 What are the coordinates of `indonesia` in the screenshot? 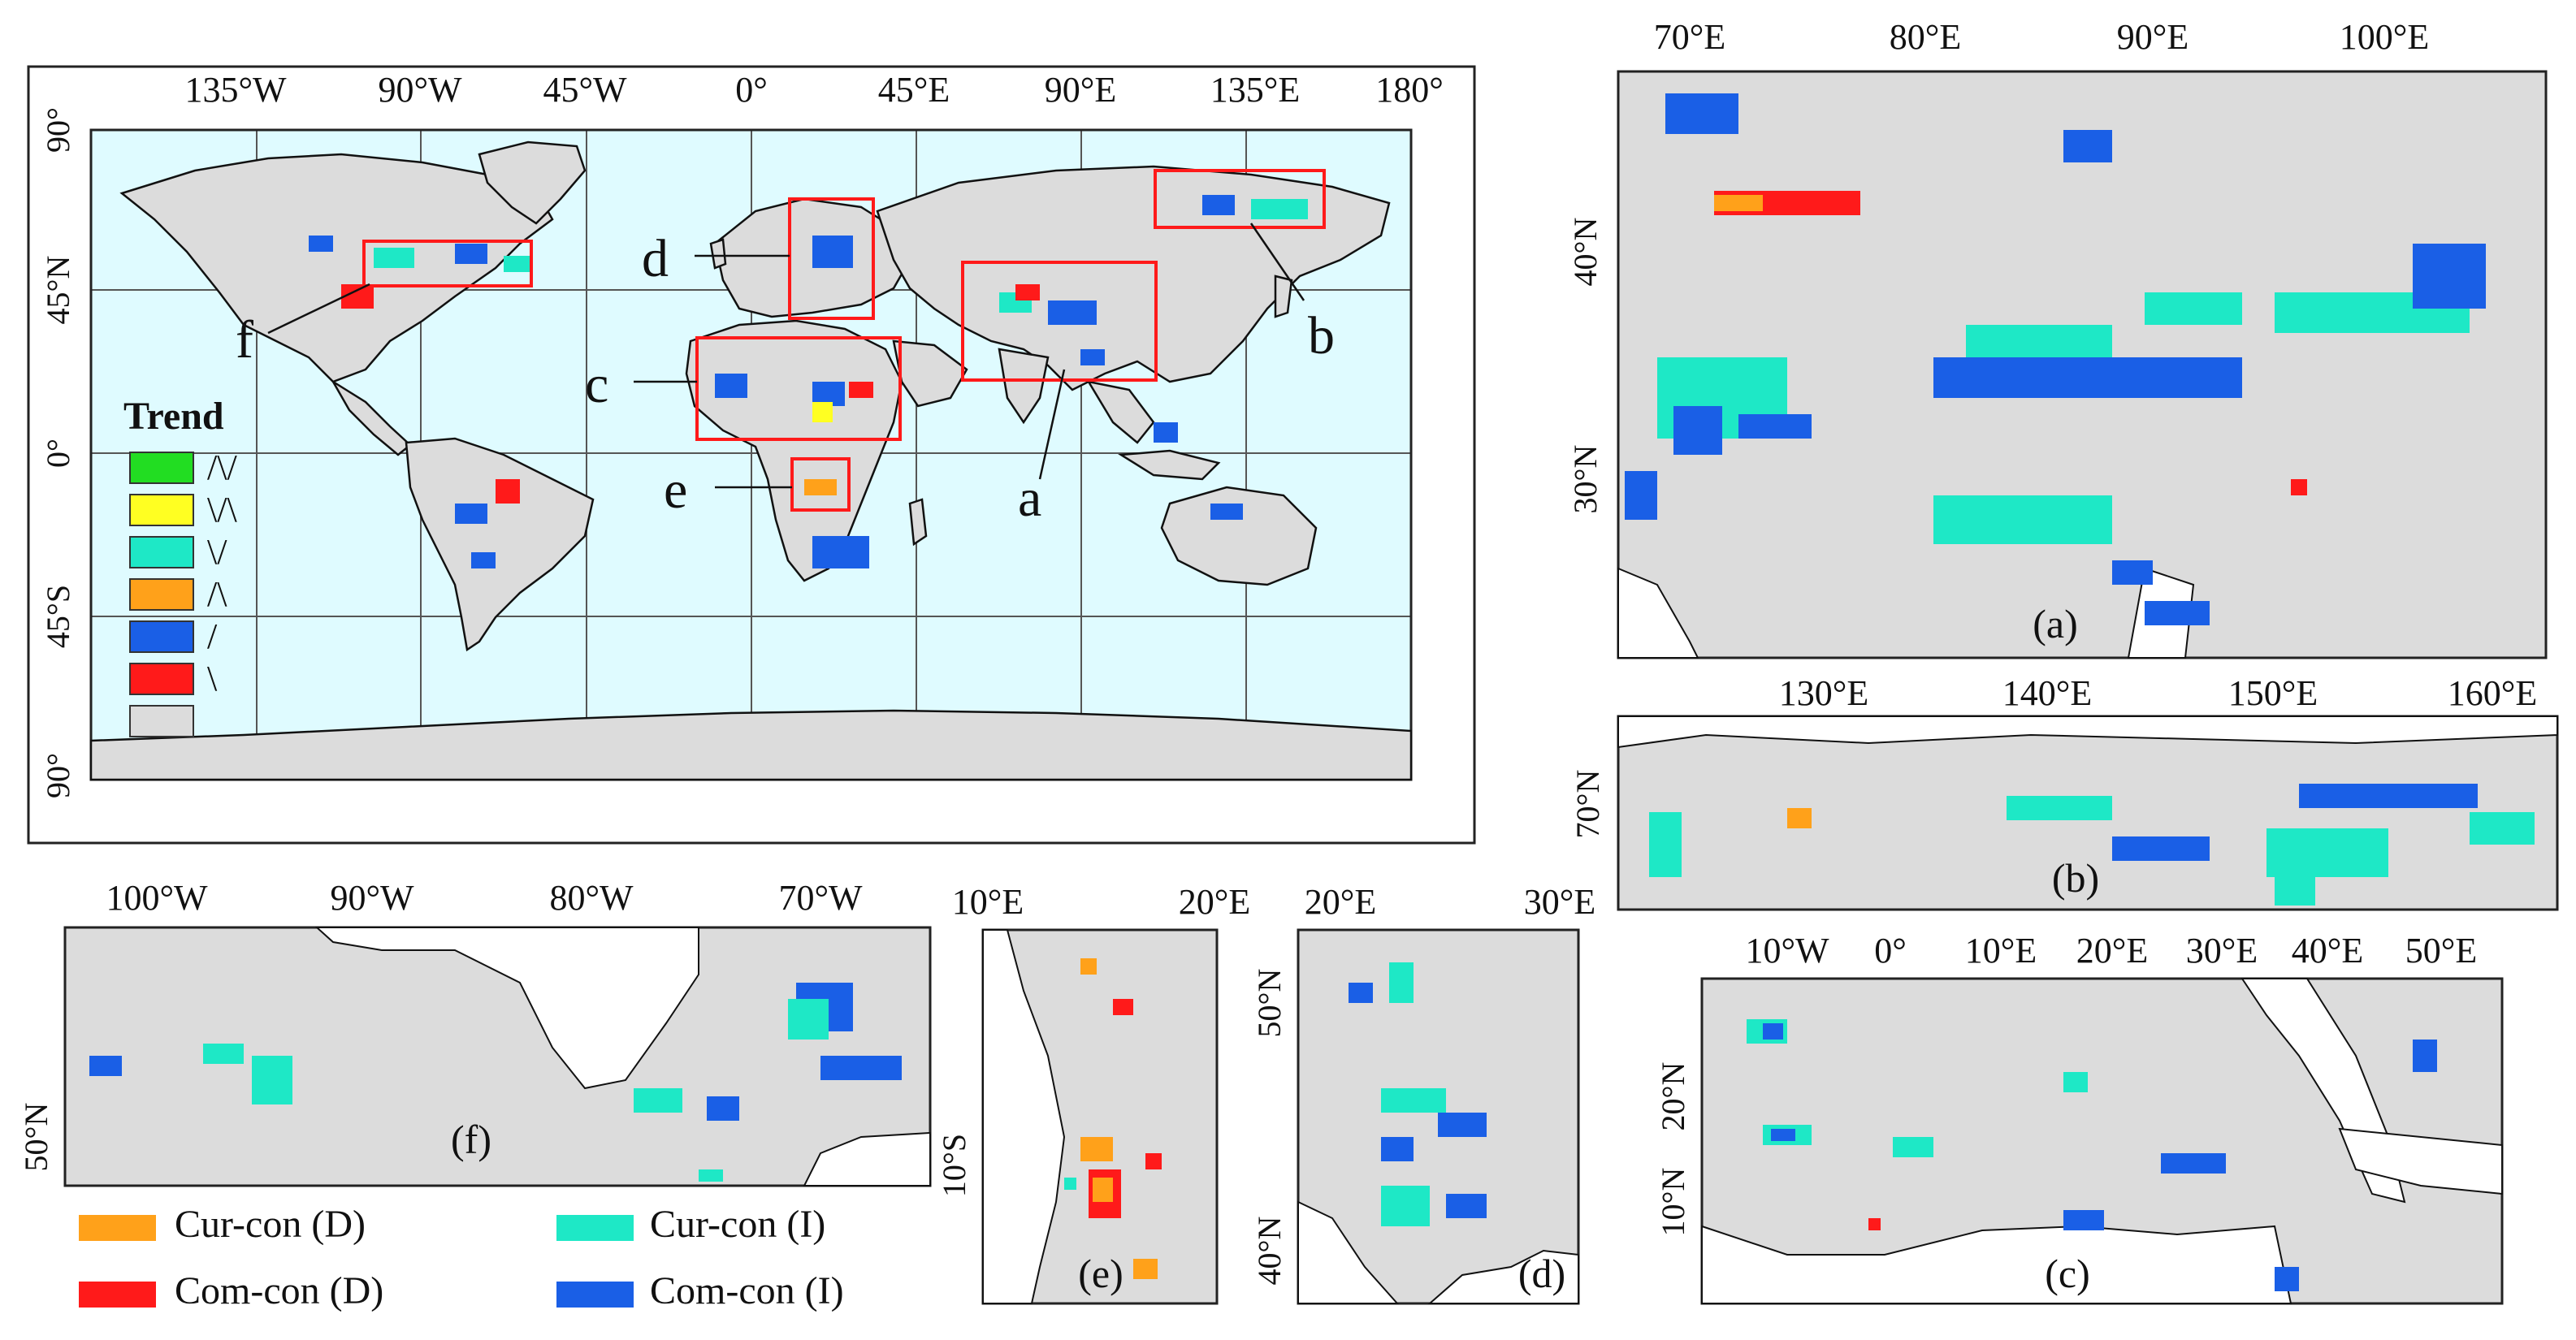 It's located at (1169, 465).